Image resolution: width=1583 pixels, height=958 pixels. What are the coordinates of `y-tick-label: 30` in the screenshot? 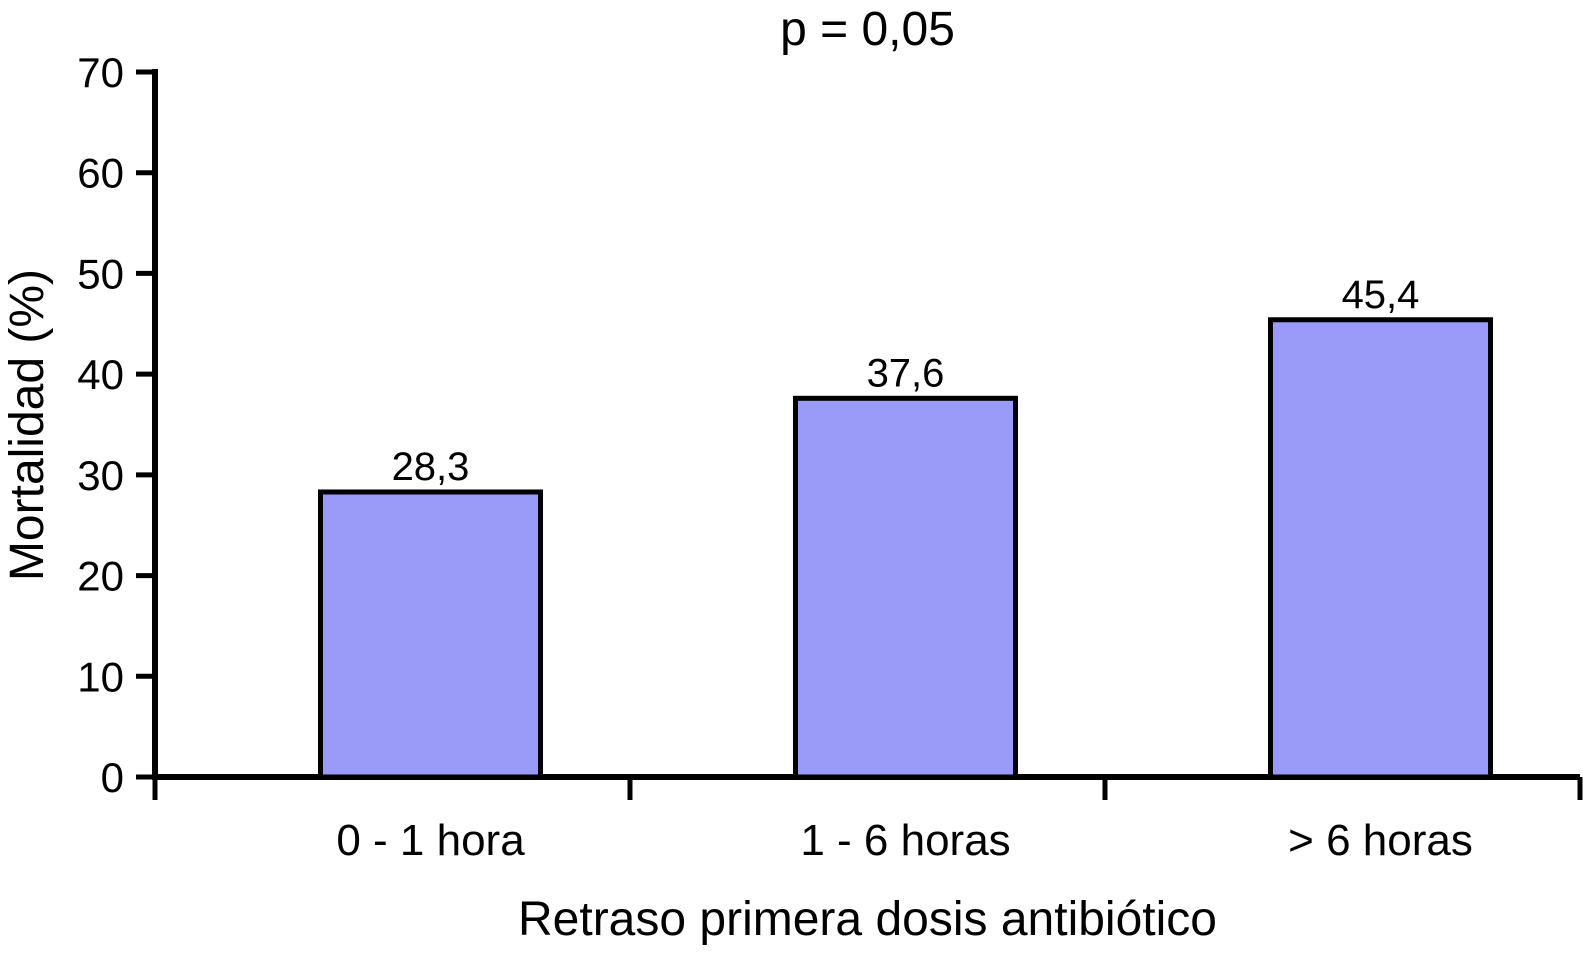 It's located at (100, 475).